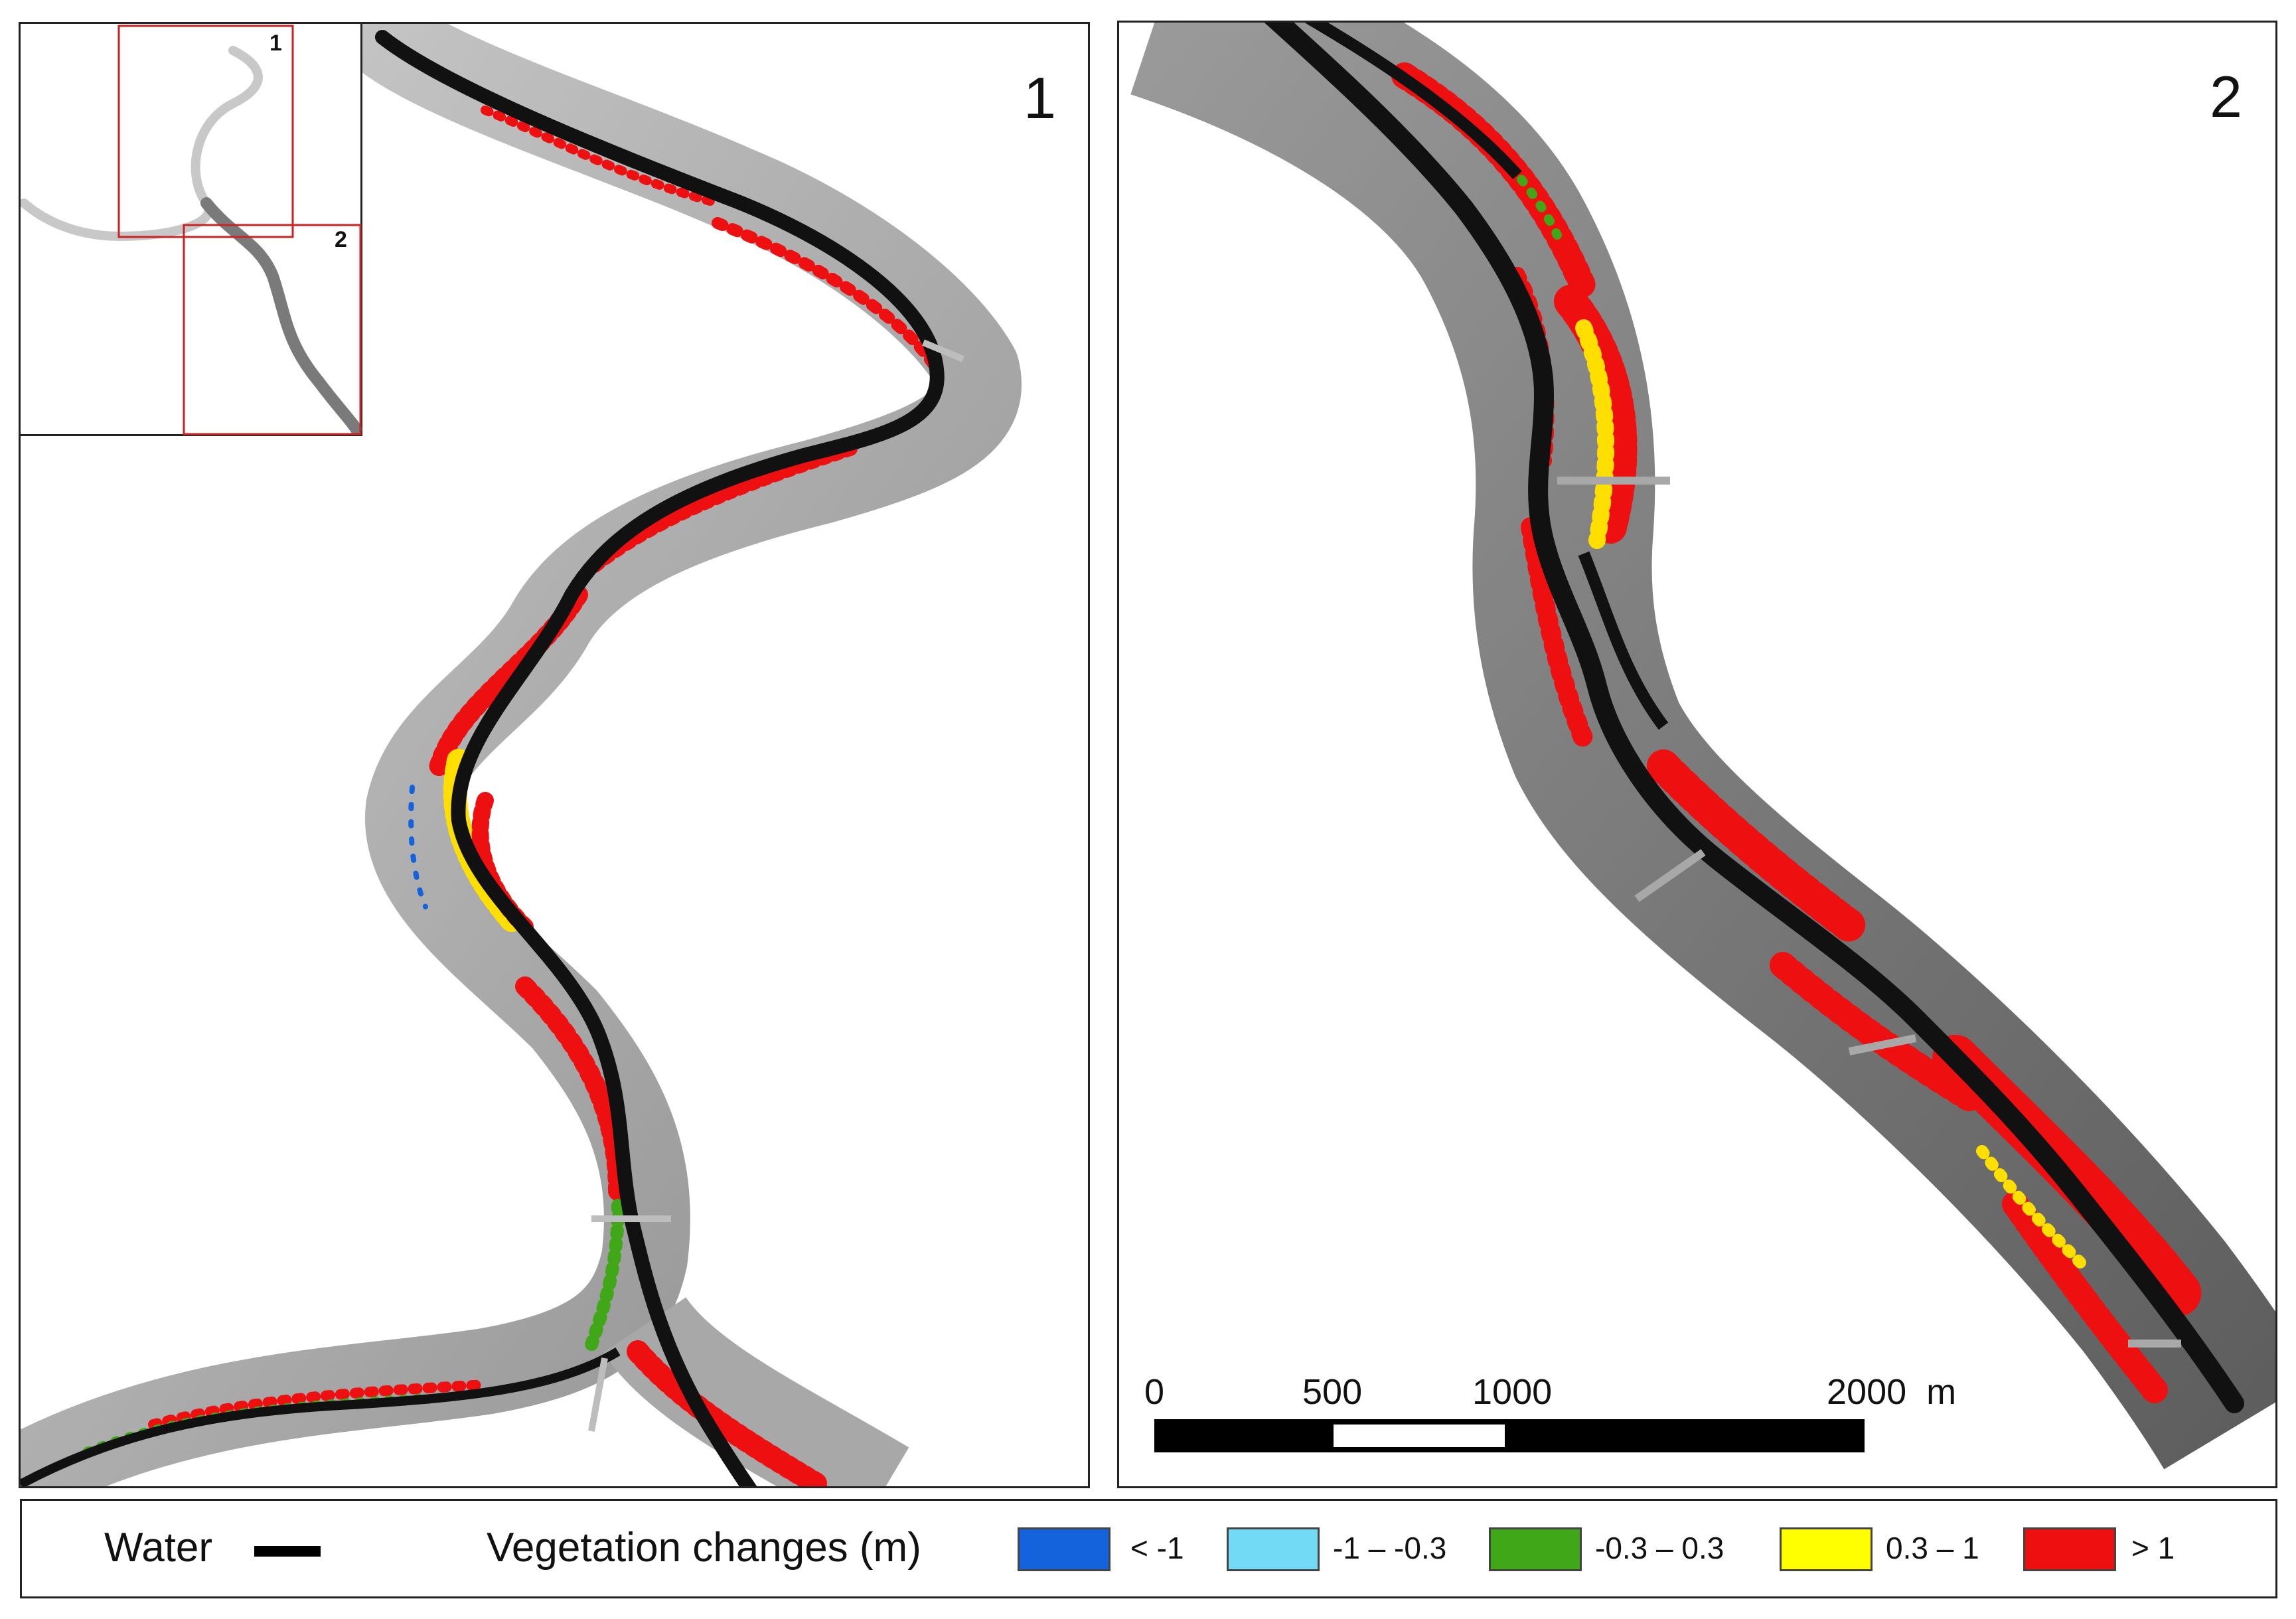 Image resolution: width=2296 pixels, height=1619 pixels. I want to click on overview-map, so click(191, 230).